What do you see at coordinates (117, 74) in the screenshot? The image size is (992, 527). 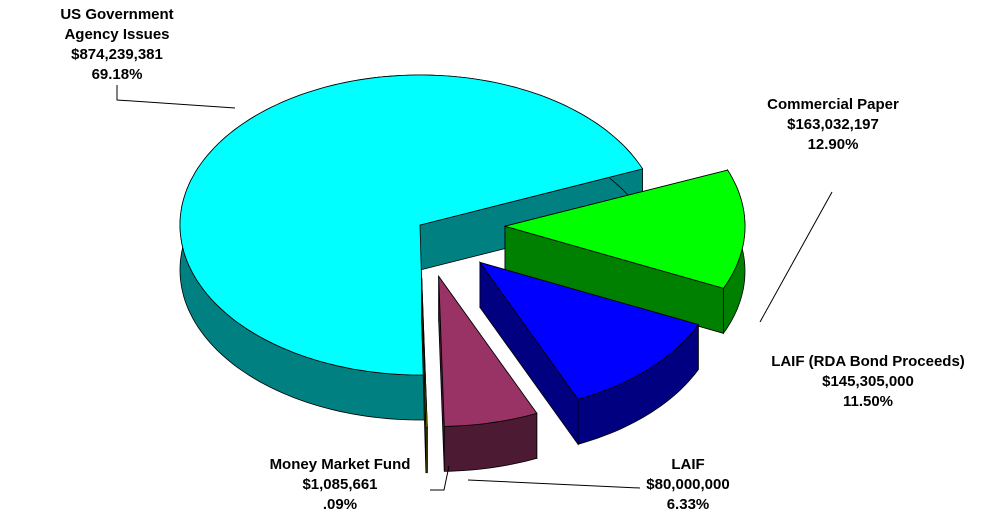 I see `slice-percent: 69.18%` at bounding box center [117, 74].